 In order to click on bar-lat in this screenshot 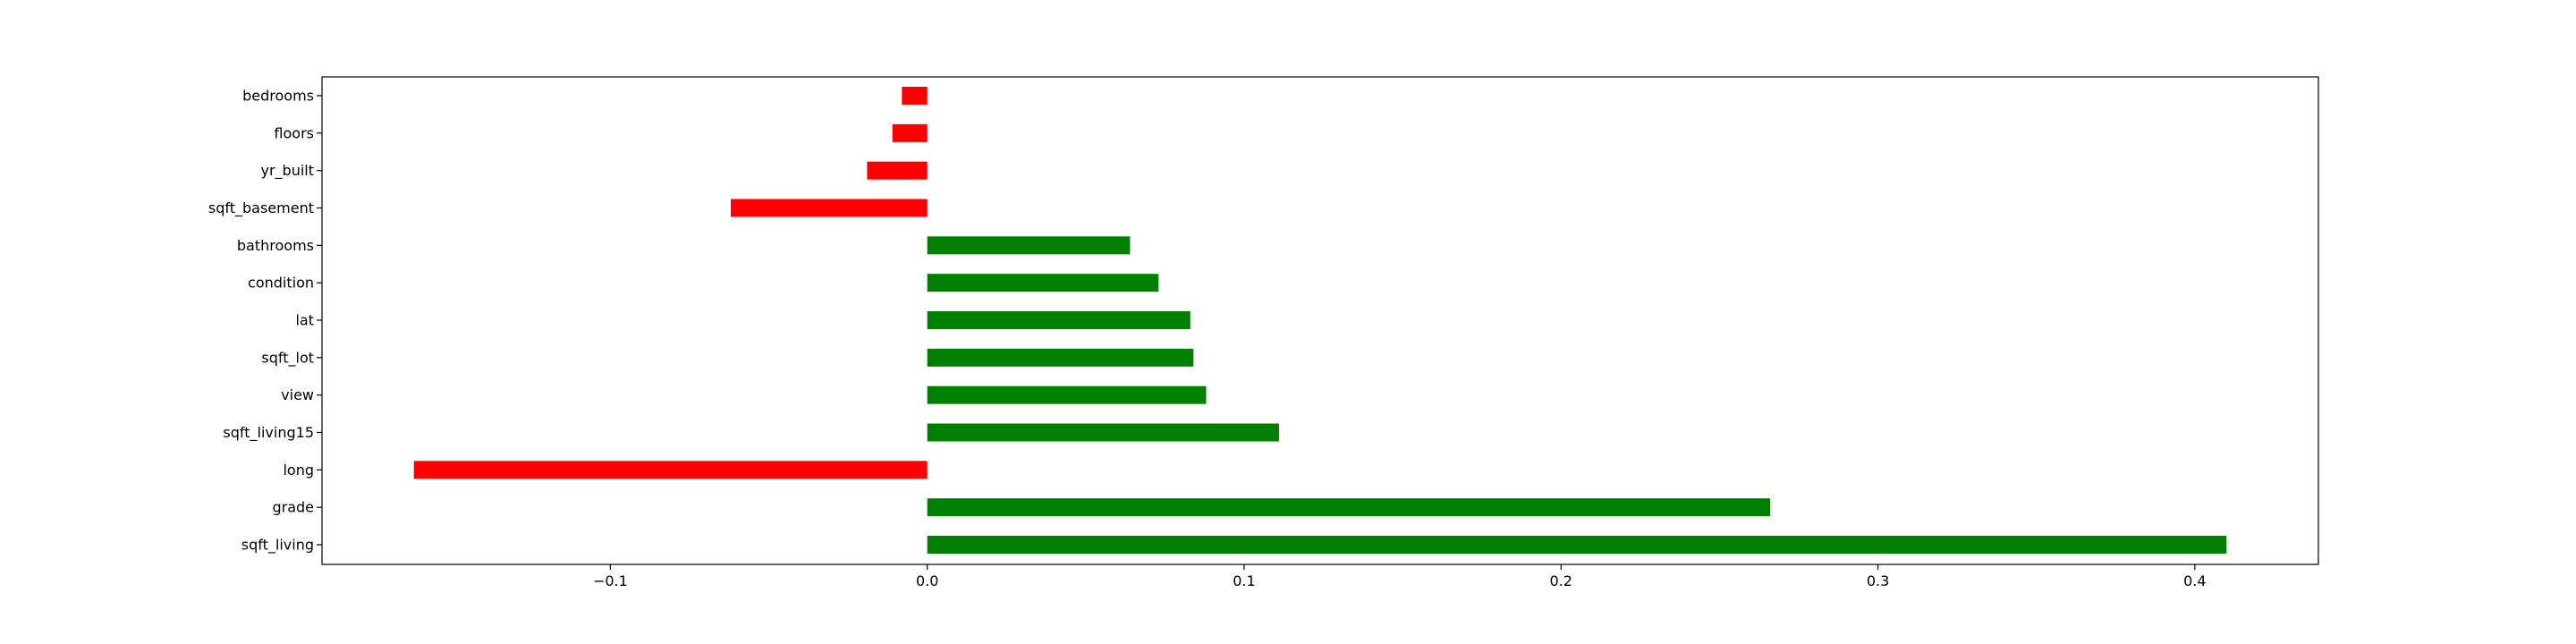, I will do `click(1059, 320)`.